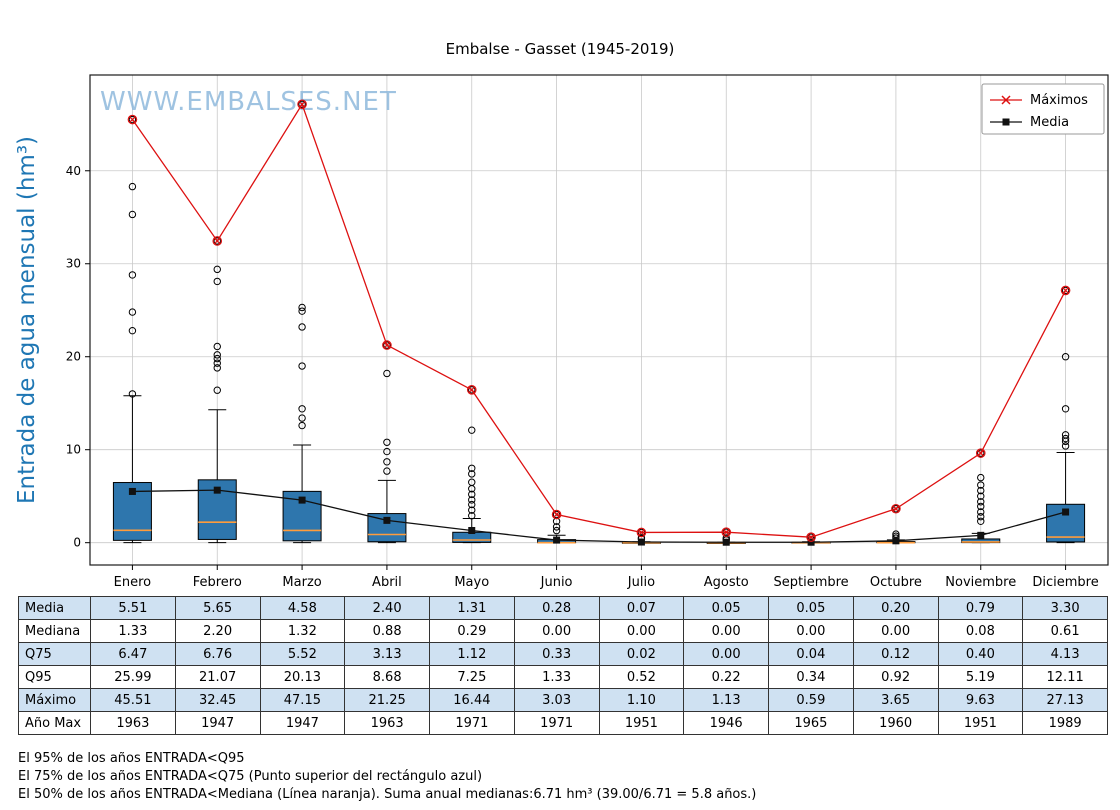  What do you see at coordinates (641, 654) in the screenshot?
I see `table-cell: 0.02` at bounding box center [641, 654].